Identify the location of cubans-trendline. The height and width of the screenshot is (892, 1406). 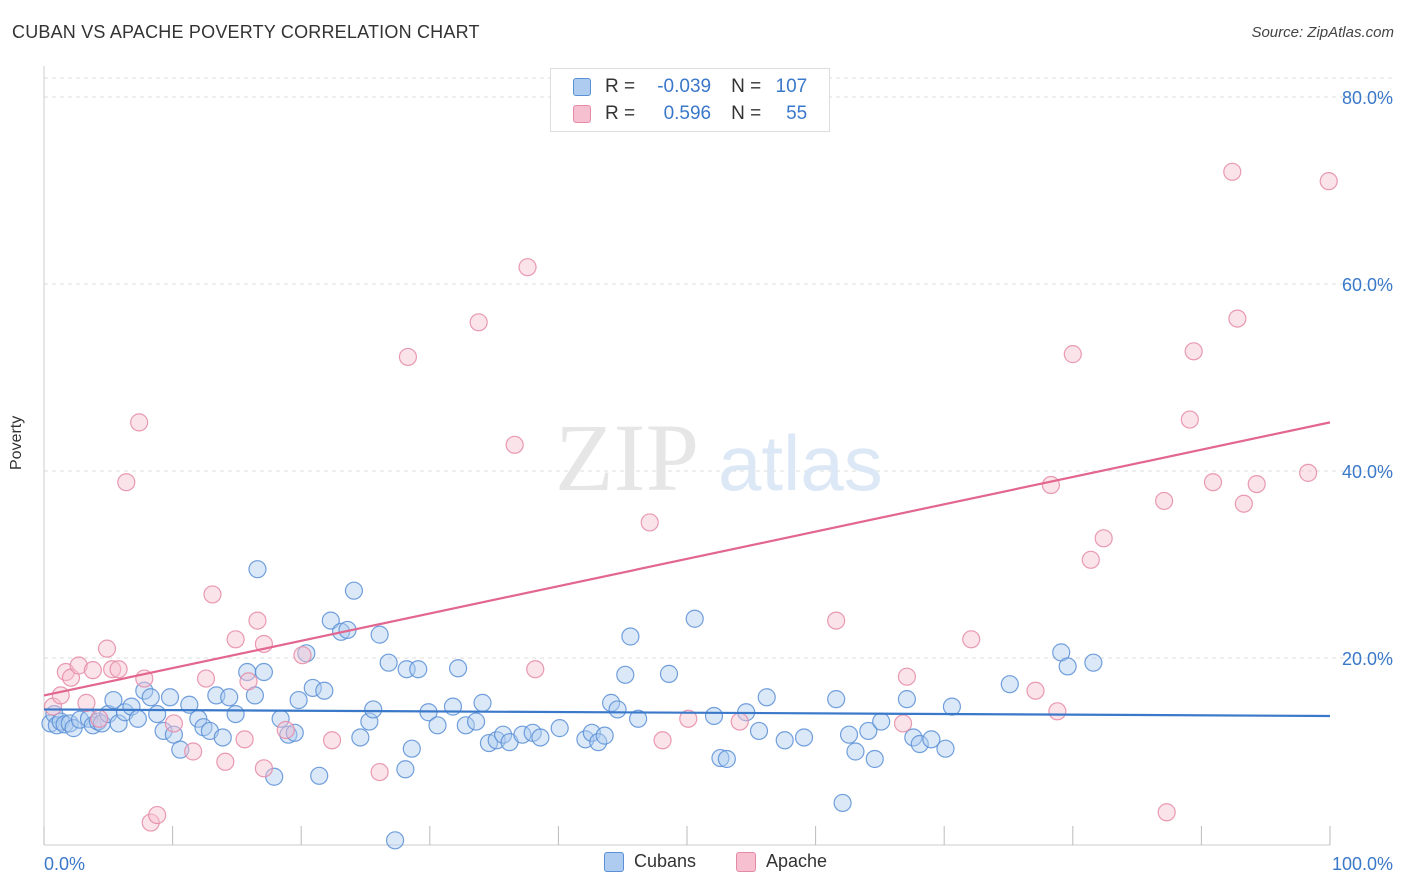
(687, 713).